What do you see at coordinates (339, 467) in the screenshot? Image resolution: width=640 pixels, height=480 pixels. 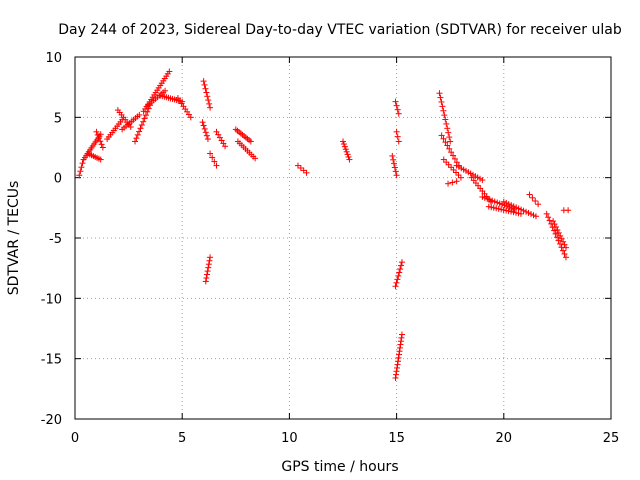 I see `x-axis-title: GPS time / hours` at bounding box center [339, 467].